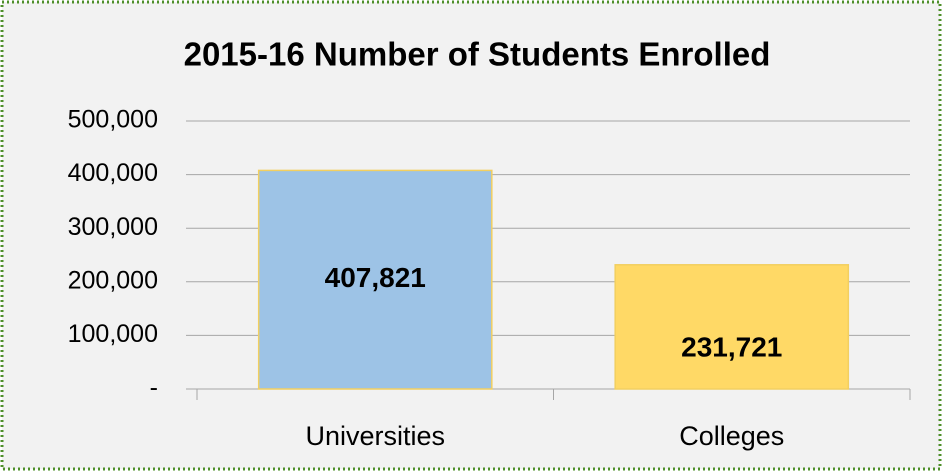 The width and height of the screenshot is (942, 471). What do you see at coordinates (113, 280) in the screenshot?
I see `y-tick-label: 200,000` at bounding box center [113, 280].